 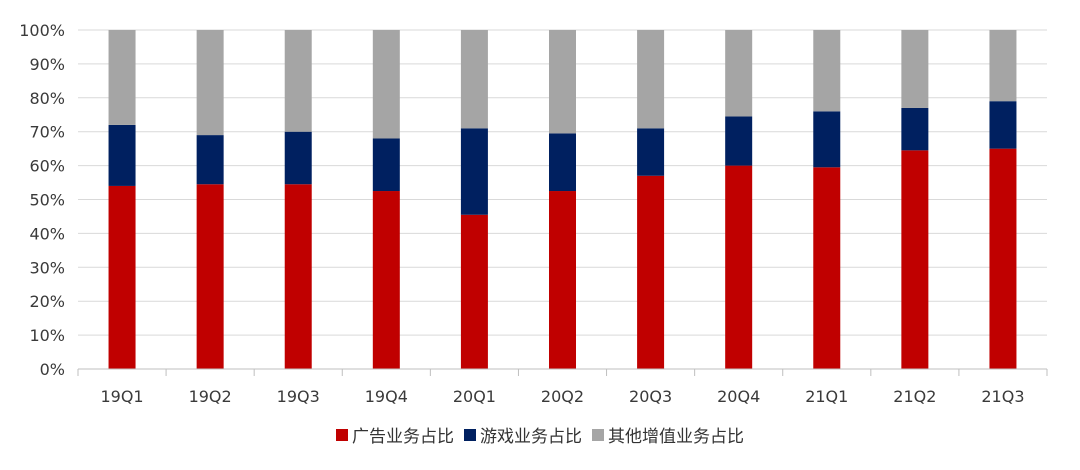 What do you see at coordinates (598, 434) in the screenshot?
I see `legend-swatch-other` at bounding box center [598, 434].